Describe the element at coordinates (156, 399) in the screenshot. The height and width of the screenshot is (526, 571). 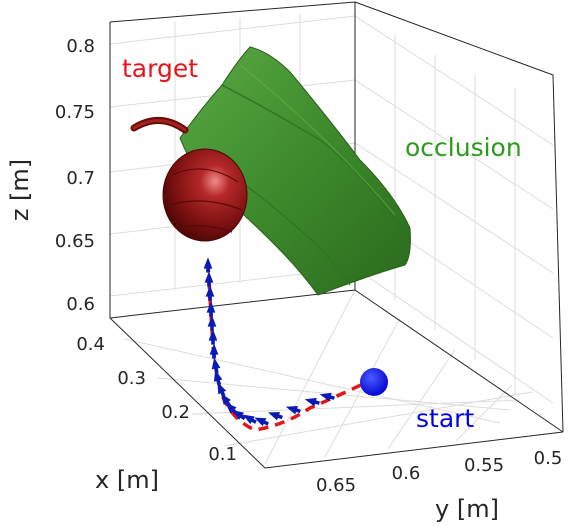
I see `x-axis-ticks: 0.1 0.2 0.3 0.4` at that location.